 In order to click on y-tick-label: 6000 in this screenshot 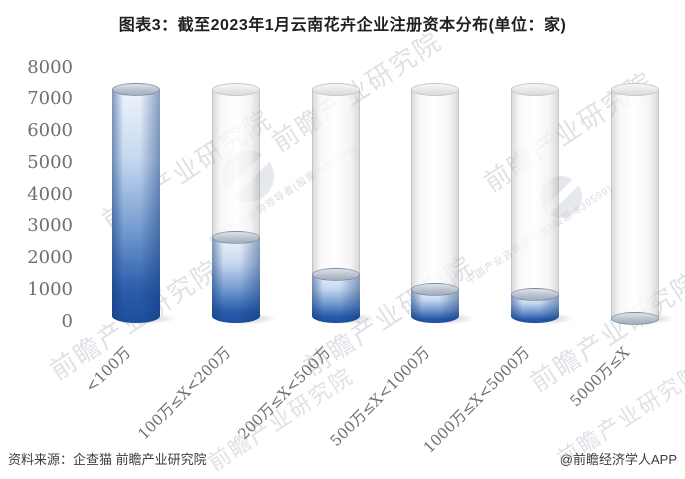, I will do `click(50, 131)`.